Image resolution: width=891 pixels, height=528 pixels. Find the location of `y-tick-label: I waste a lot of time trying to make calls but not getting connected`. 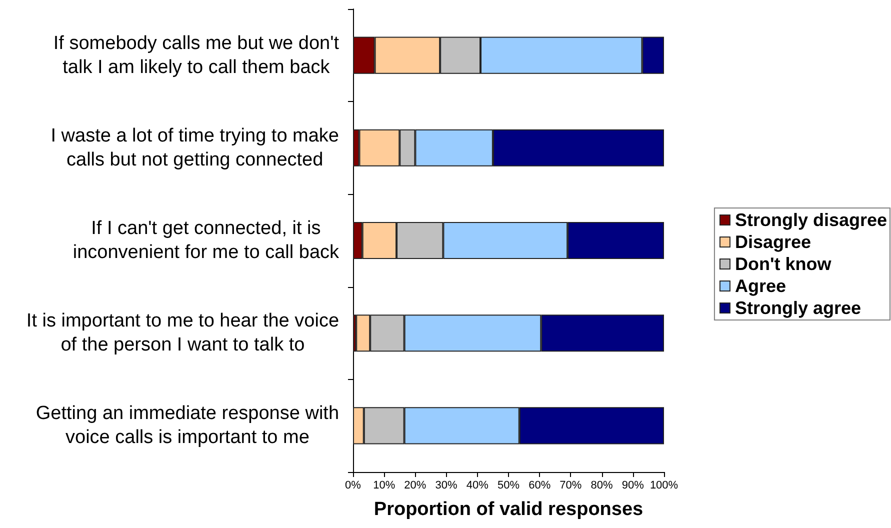

y-tick-label: I waste a lot of time trying to make calls but not getting connected is located at coordinates (195, 147).